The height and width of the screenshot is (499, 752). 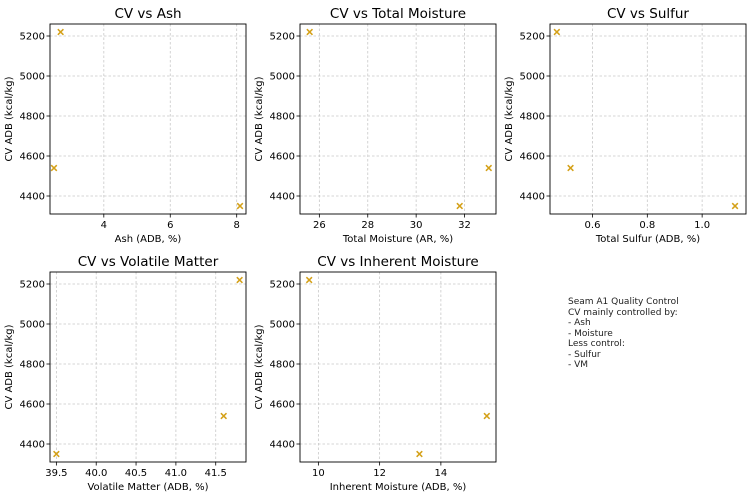 What do you see at coordinates (441, 473) in the screenshot?
I see `x-tick-label: 14` at bounding box center [441, 473].